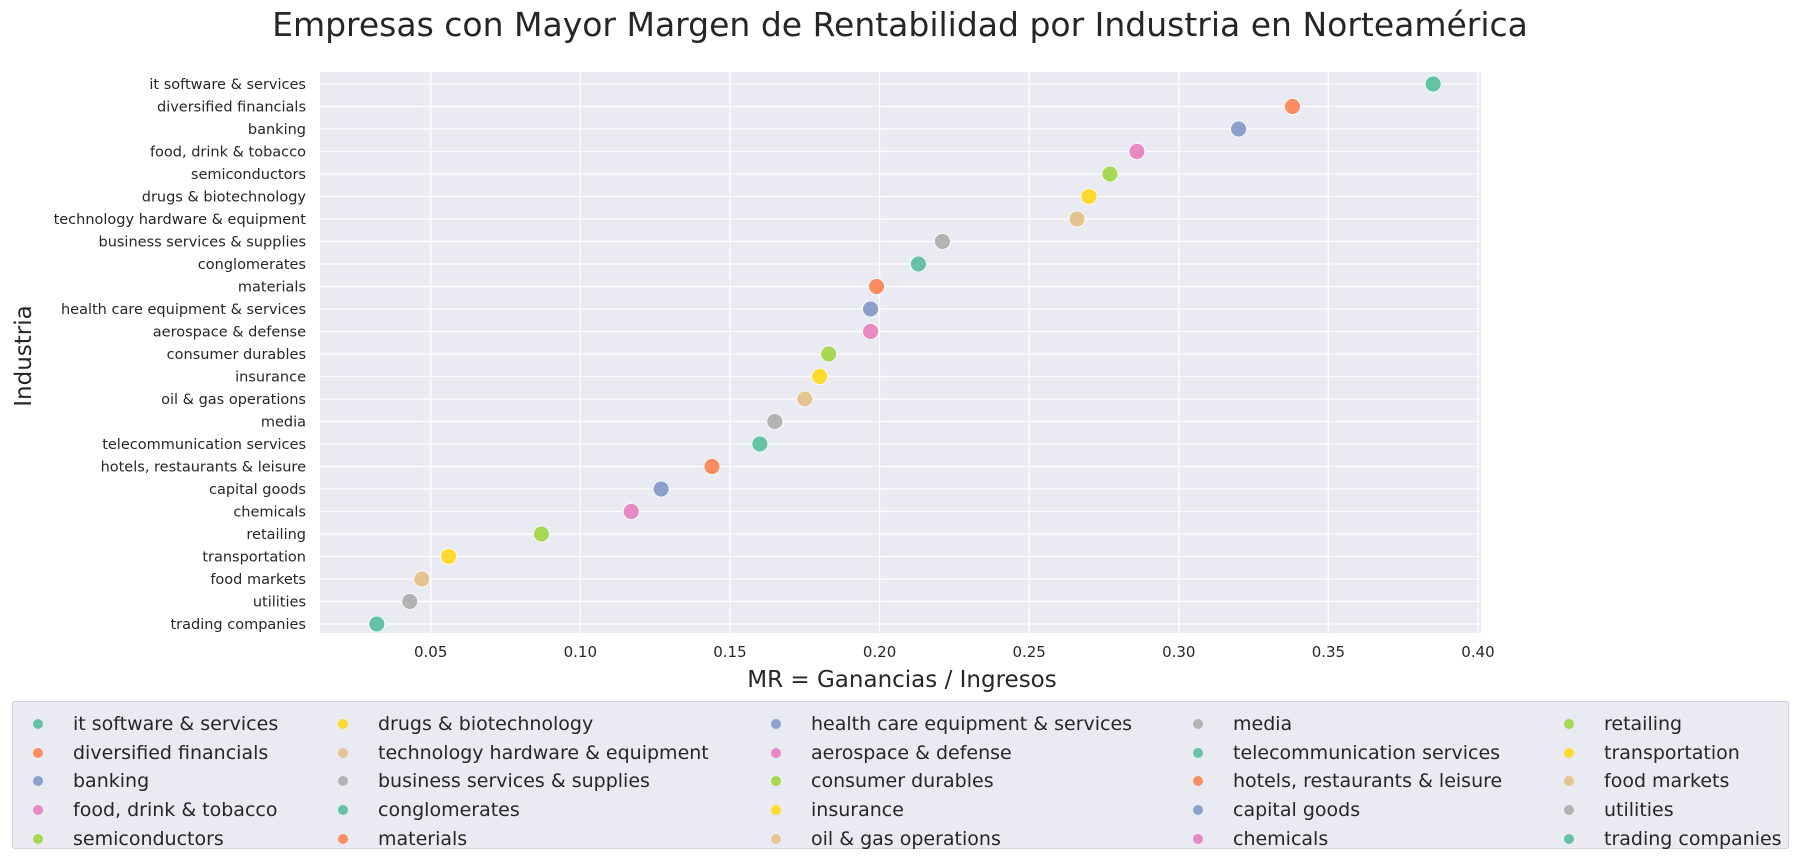  Describe the element at coordinates (580, 652) in the screenshot. I see `x-tick-label: 0.10` at that location.